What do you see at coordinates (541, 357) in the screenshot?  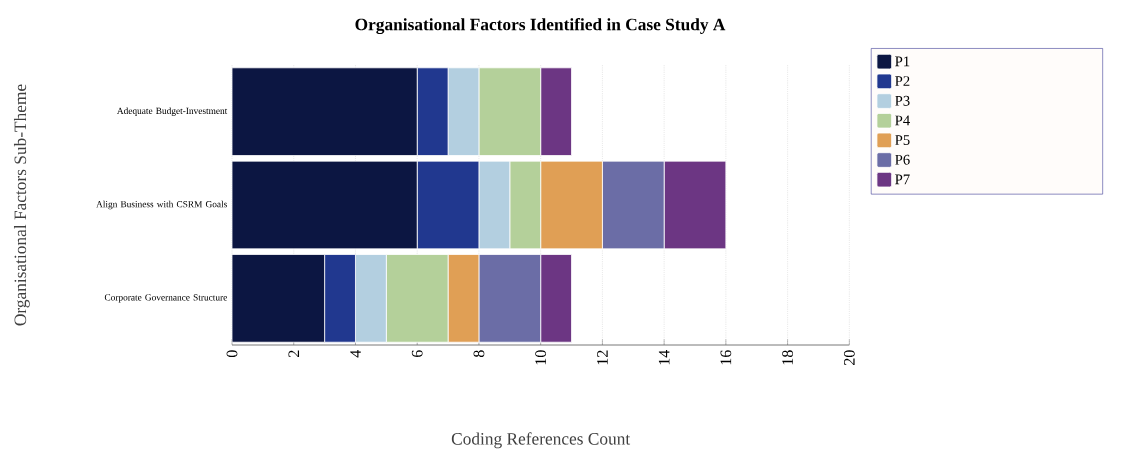 I see `x-tick-label: 10` at bounding box center [541, 357].